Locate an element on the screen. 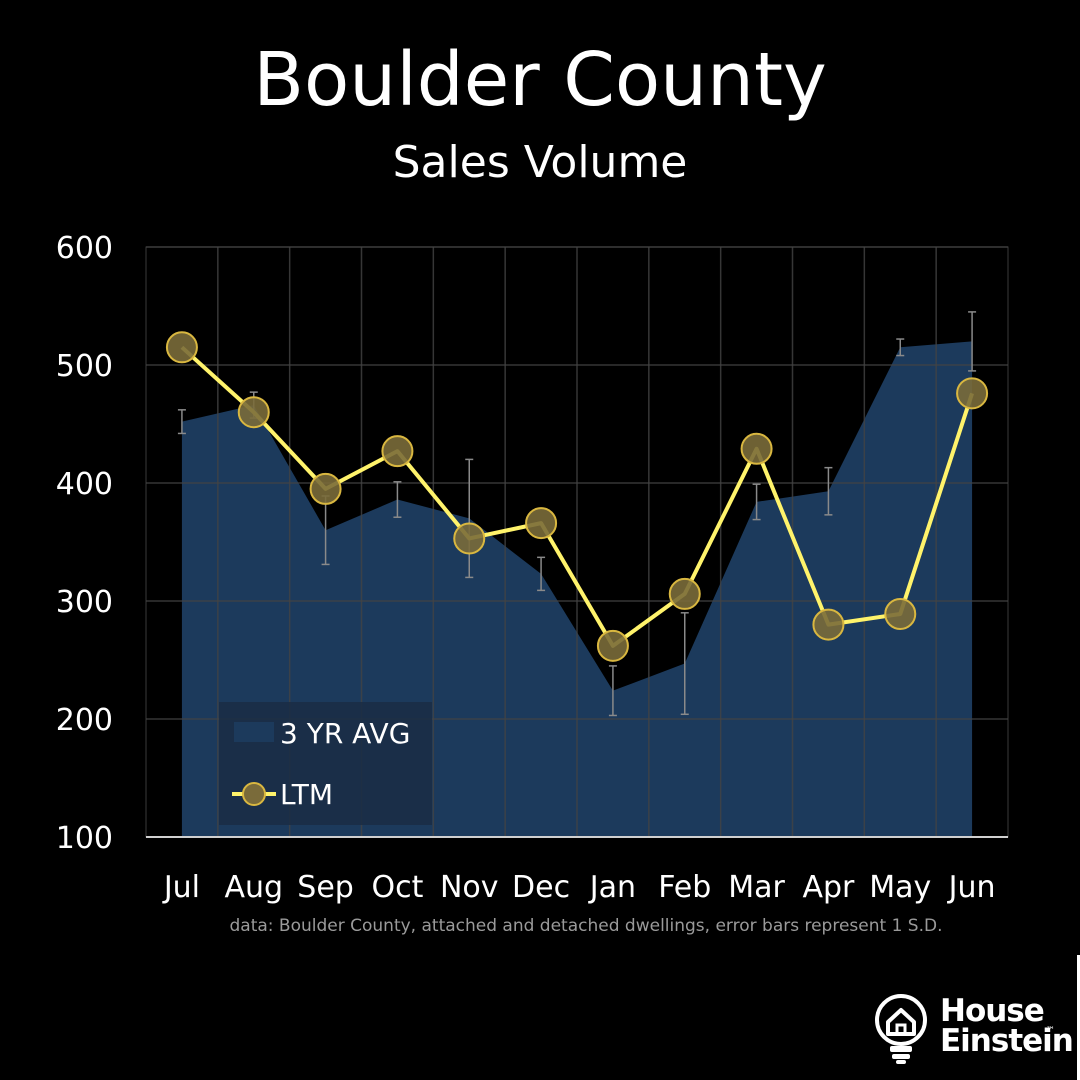 Image resolution: width=1080 pixels, height=1080 pixels. legend-label-ltm: LTM is located at coordinates (306, 794).